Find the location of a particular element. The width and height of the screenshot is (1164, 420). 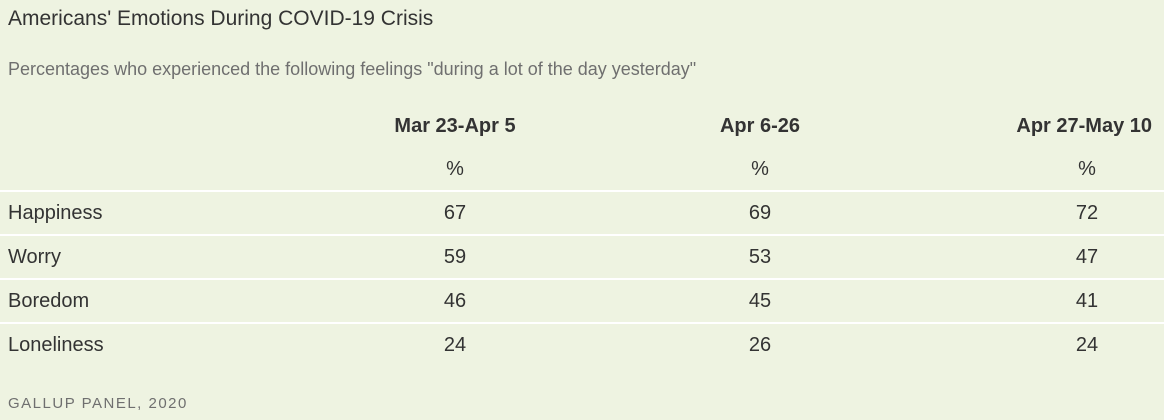

value-cell: 69 is located at coordinates (760, 212).